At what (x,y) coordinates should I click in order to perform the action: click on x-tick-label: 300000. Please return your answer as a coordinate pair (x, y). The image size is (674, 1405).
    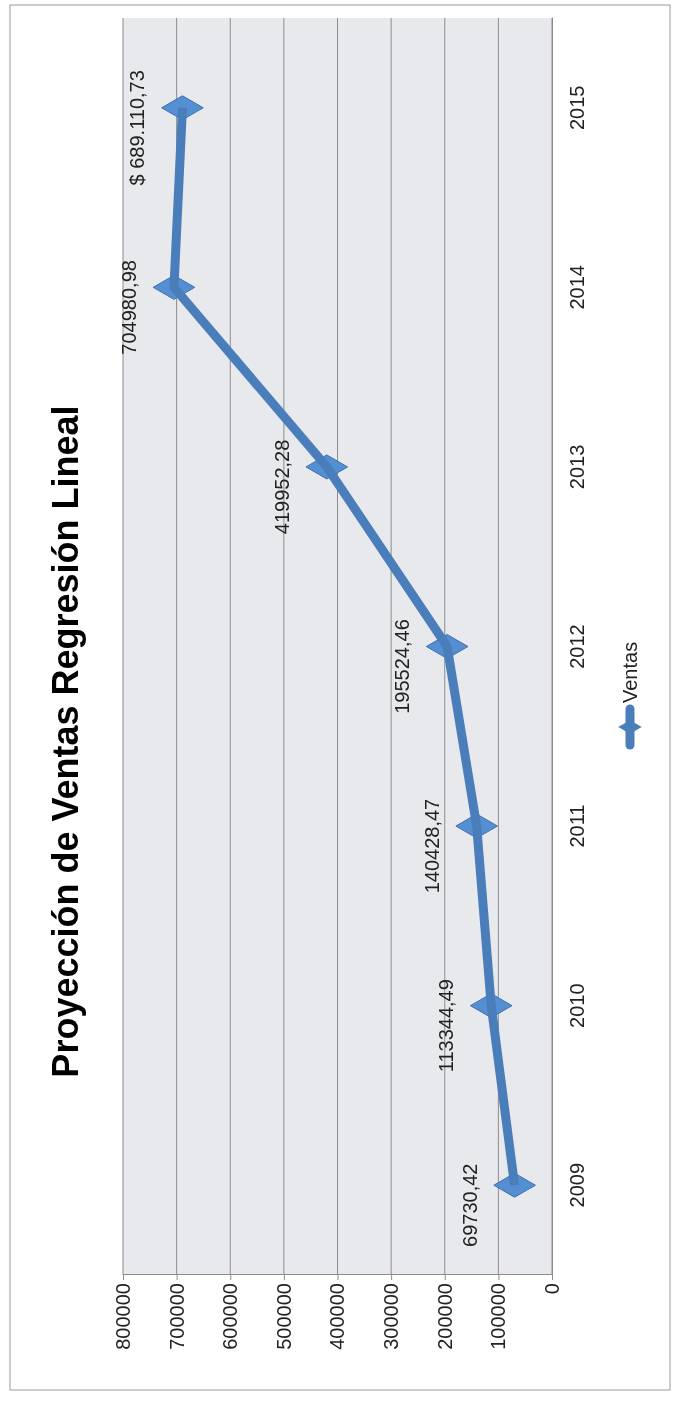
    Looking at the image, I should click on (391, 1316).